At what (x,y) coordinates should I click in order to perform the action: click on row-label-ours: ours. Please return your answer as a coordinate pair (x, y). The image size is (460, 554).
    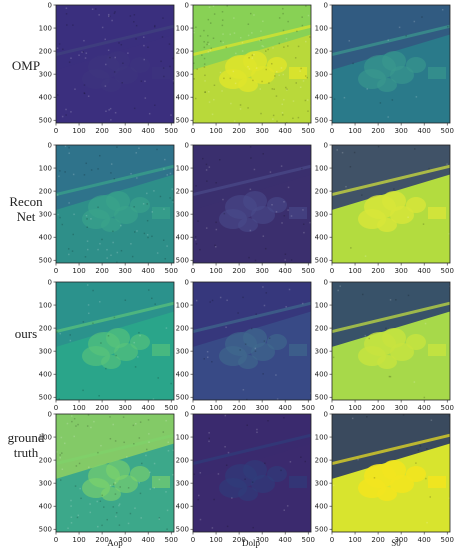
    Looking at the image, I should click on (26, 333).